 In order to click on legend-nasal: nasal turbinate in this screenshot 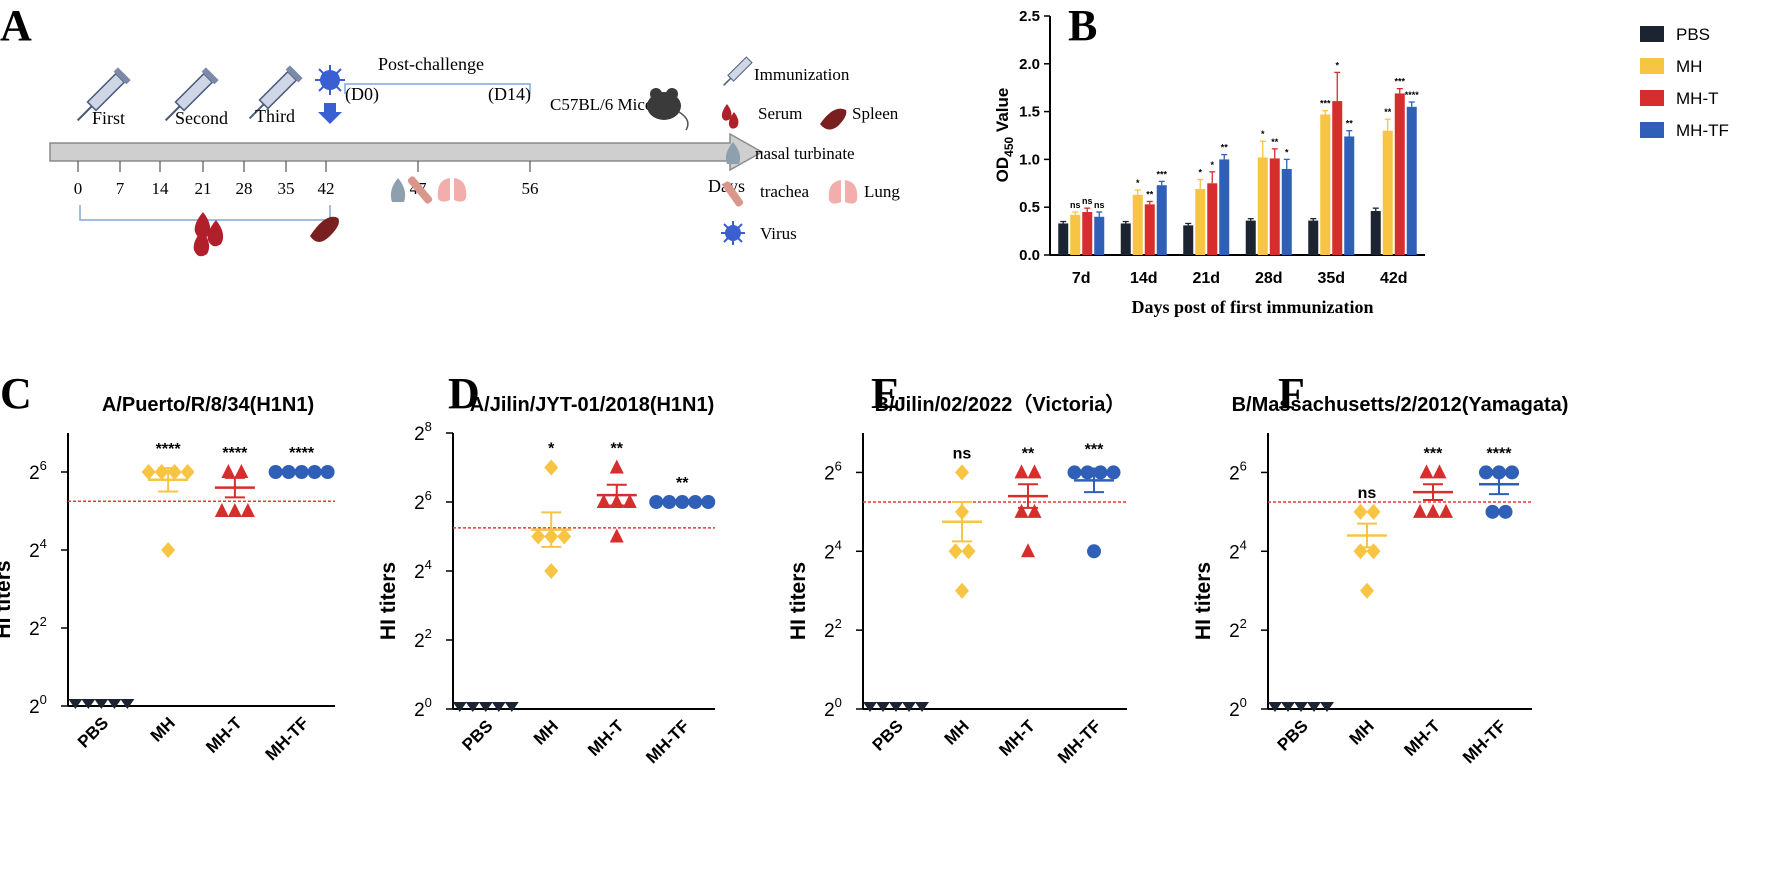, I will do `click(805, 153)`.